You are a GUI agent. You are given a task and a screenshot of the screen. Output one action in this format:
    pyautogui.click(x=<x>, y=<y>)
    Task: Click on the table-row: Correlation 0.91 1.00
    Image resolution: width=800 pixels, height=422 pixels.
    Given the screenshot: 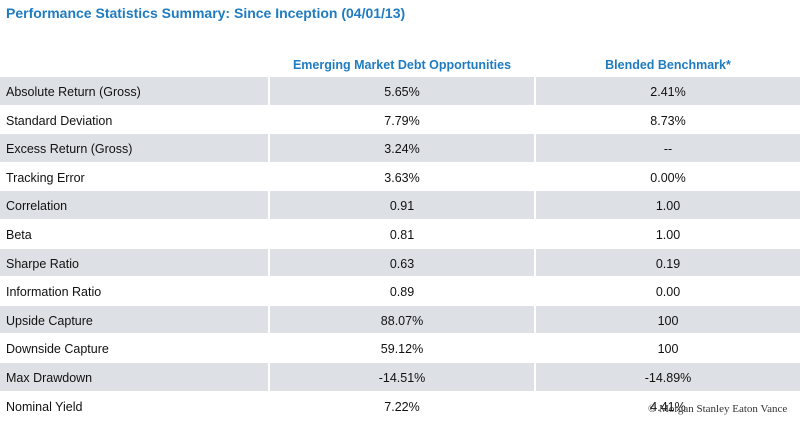 What is the action you would take?
    pyautogui.click(x=400, y=205)
    